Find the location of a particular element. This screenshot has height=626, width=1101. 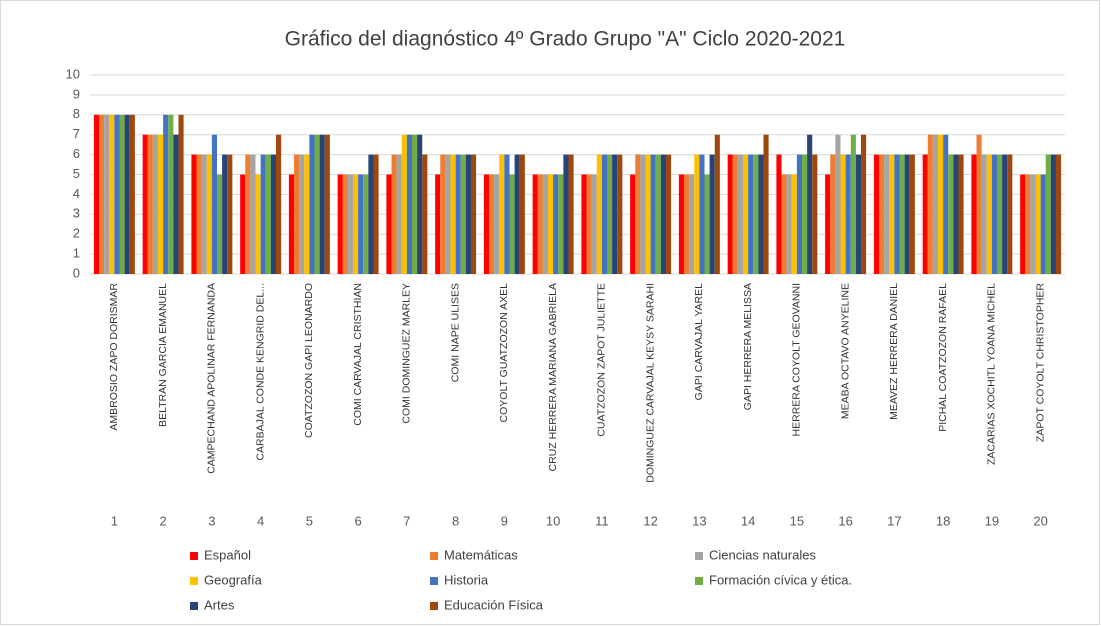

y-tick-label: 8 is located at coordinates (76, 113).